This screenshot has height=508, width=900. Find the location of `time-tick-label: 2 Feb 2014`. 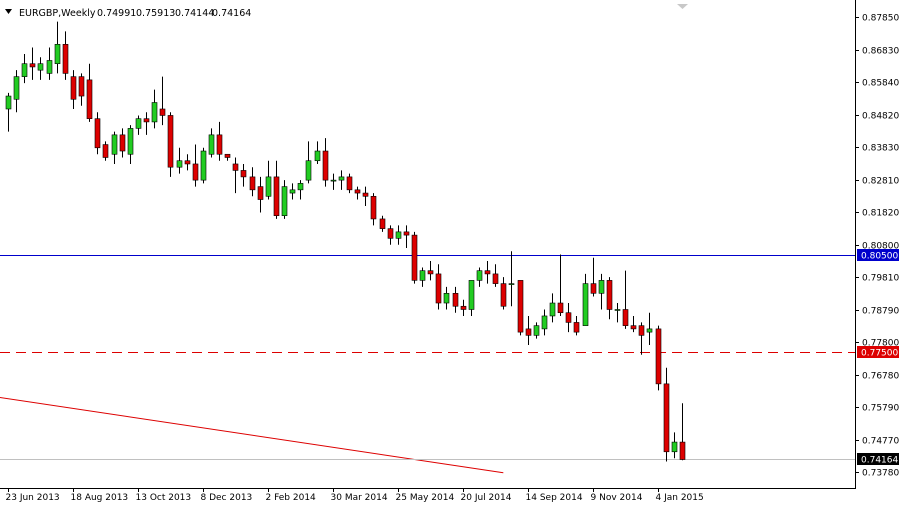

time-tick-label: 2 Feb 2014 is located at coordinates (291, 498).